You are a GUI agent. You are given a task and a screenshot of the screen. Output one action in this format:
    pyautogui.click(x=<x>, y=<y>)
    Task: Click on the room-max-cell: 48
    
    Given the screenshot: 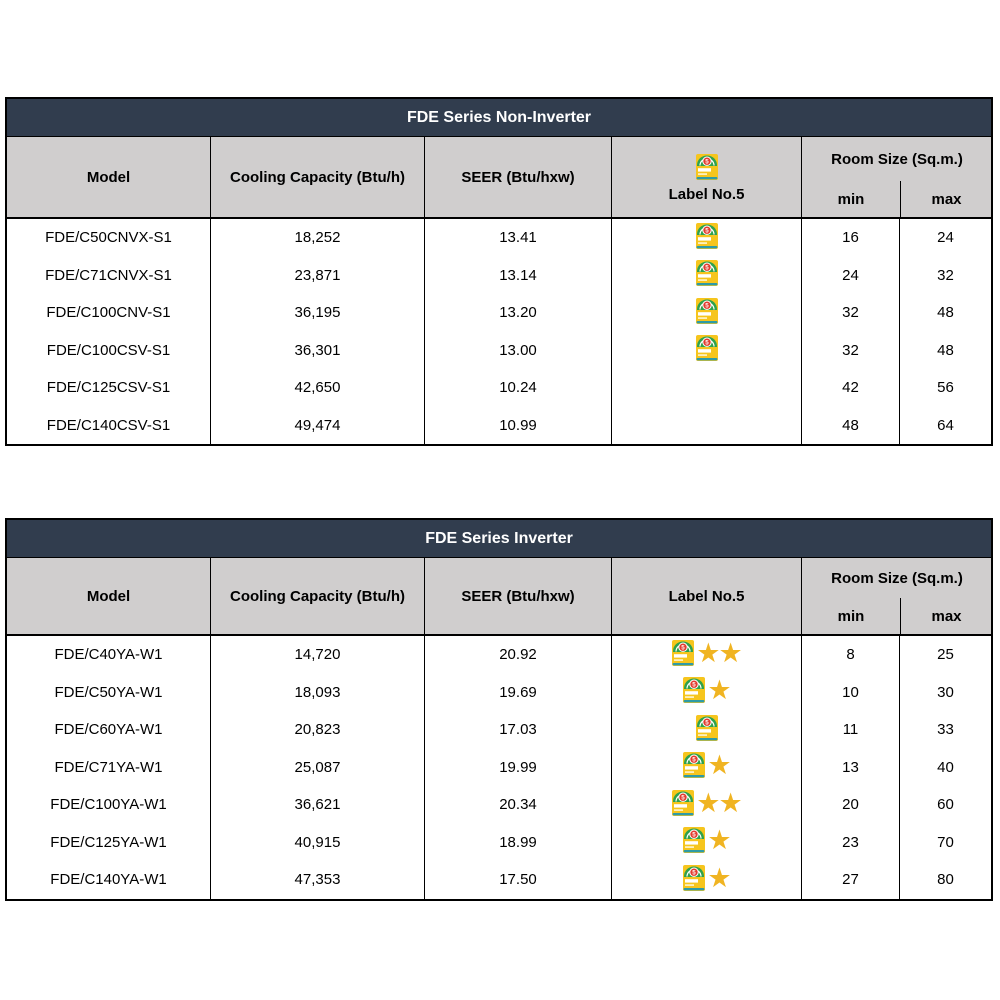 What is the action you would take?
    pyautogui.click(x=945, y=350)
    